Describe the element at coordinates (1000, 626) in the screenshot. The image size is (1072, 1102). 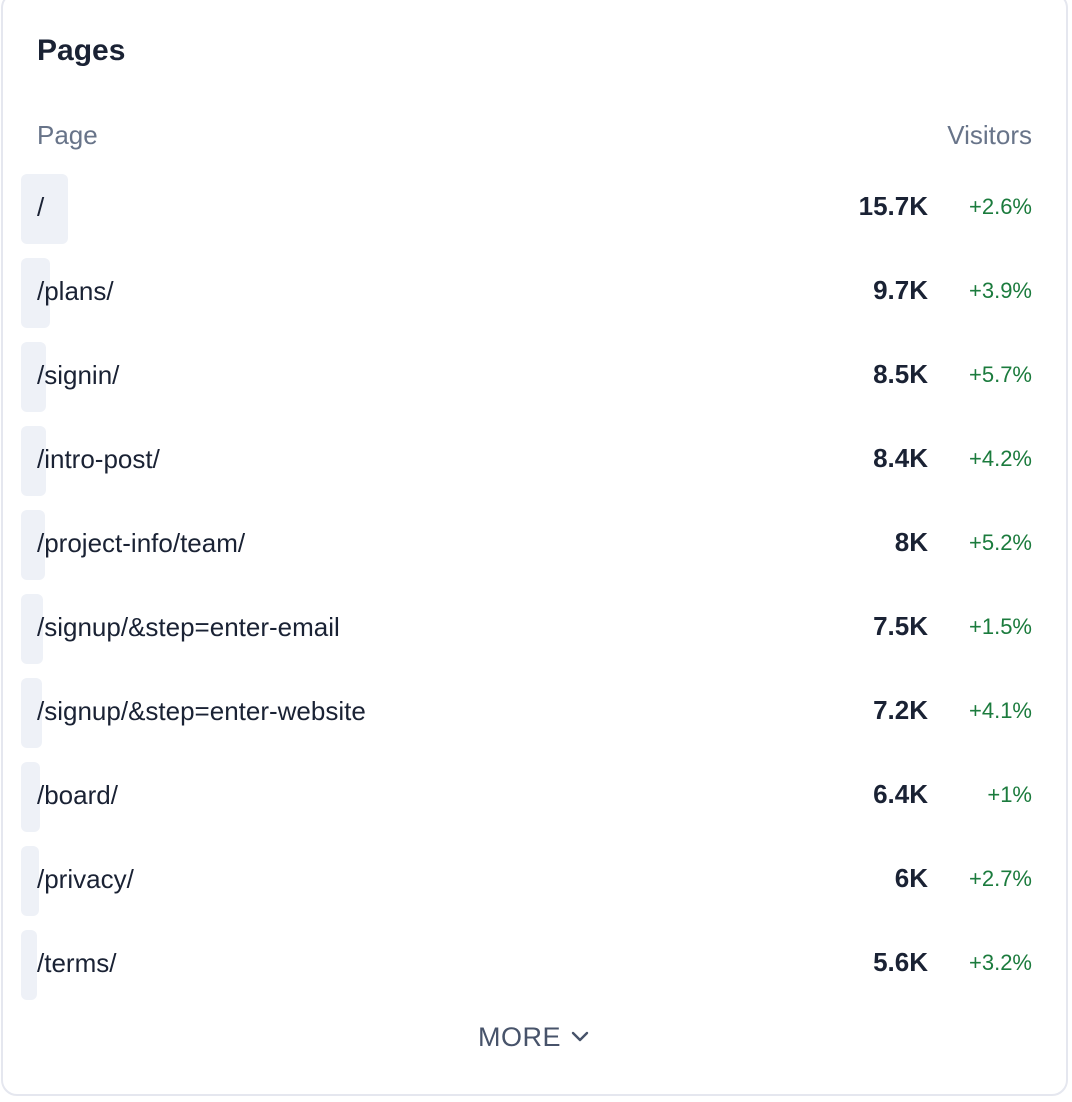
I see `change-percent: +1.5%` at that location.